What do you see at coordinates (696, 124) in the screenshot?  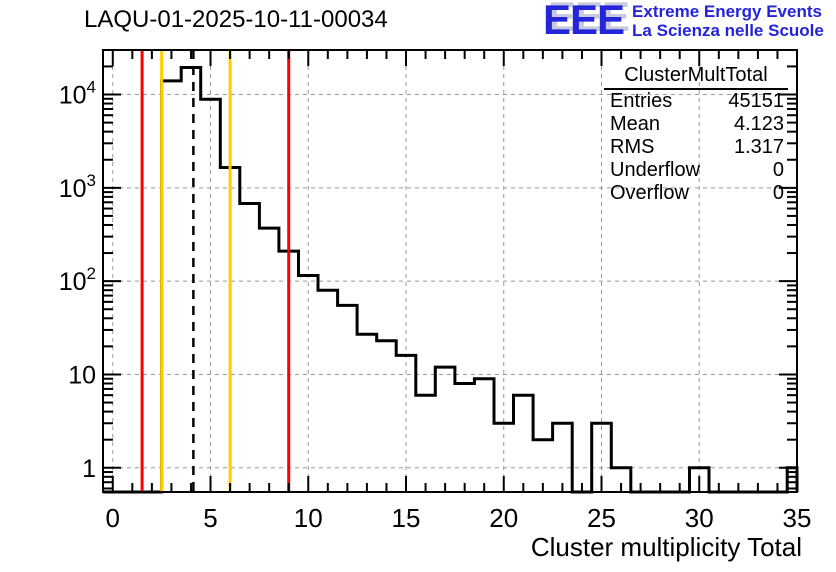 I see `stats-row: Mean 4.123` at bounding box center [696, 124].